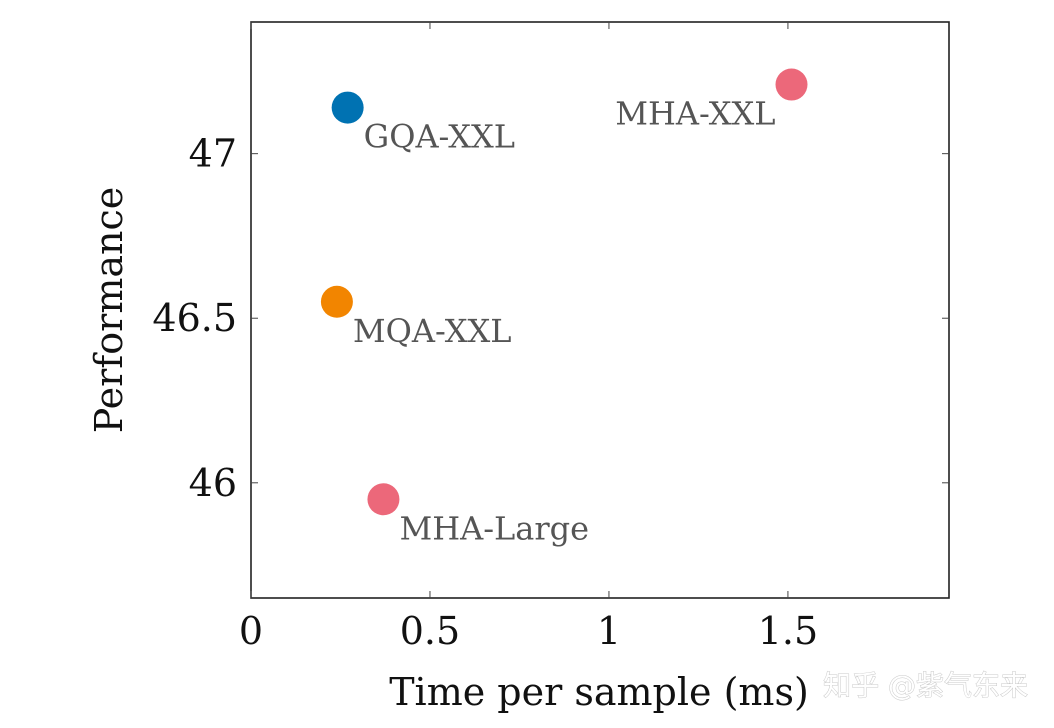 The width and height of the screenshot is (1054, 728). What do you see at coordinates (788, 631) in the screenshot?
I see `x-tick-label: 1.5` at bounding box center [788, 631].